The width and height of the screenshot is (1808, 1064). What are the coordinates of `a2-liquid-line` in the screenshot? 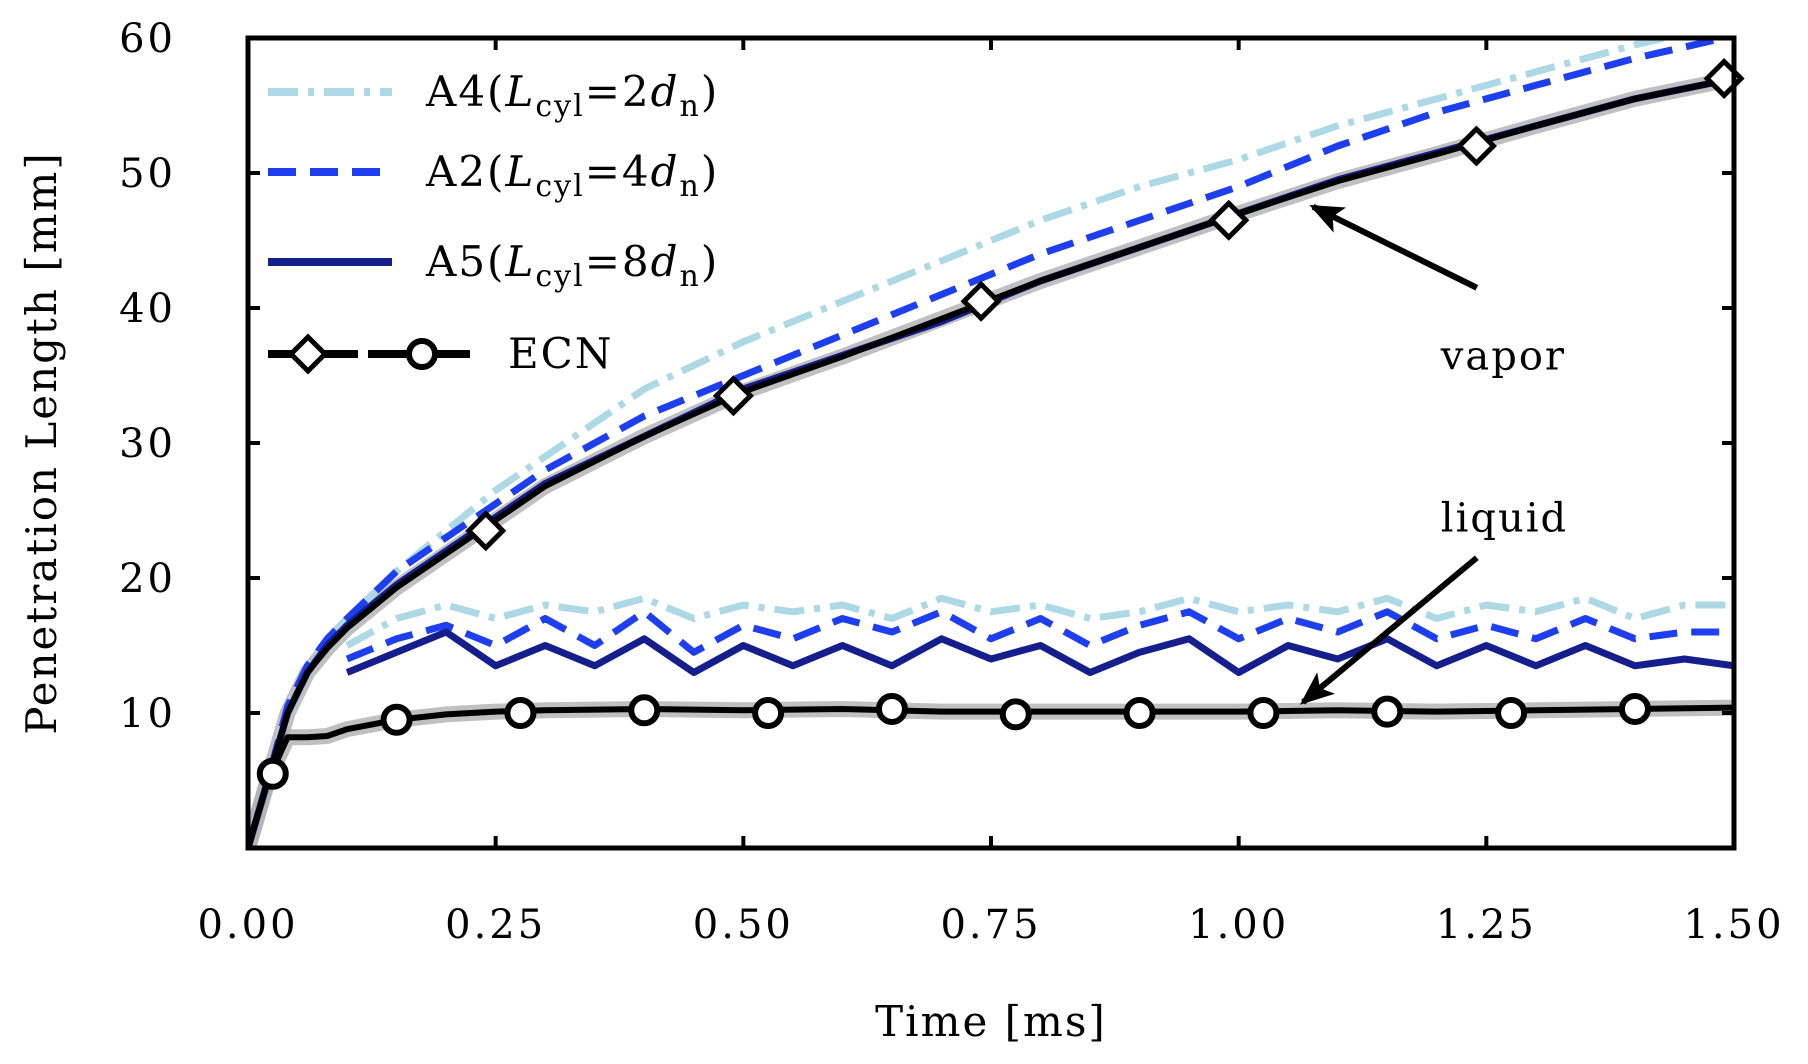 It's located at (1039, 635).